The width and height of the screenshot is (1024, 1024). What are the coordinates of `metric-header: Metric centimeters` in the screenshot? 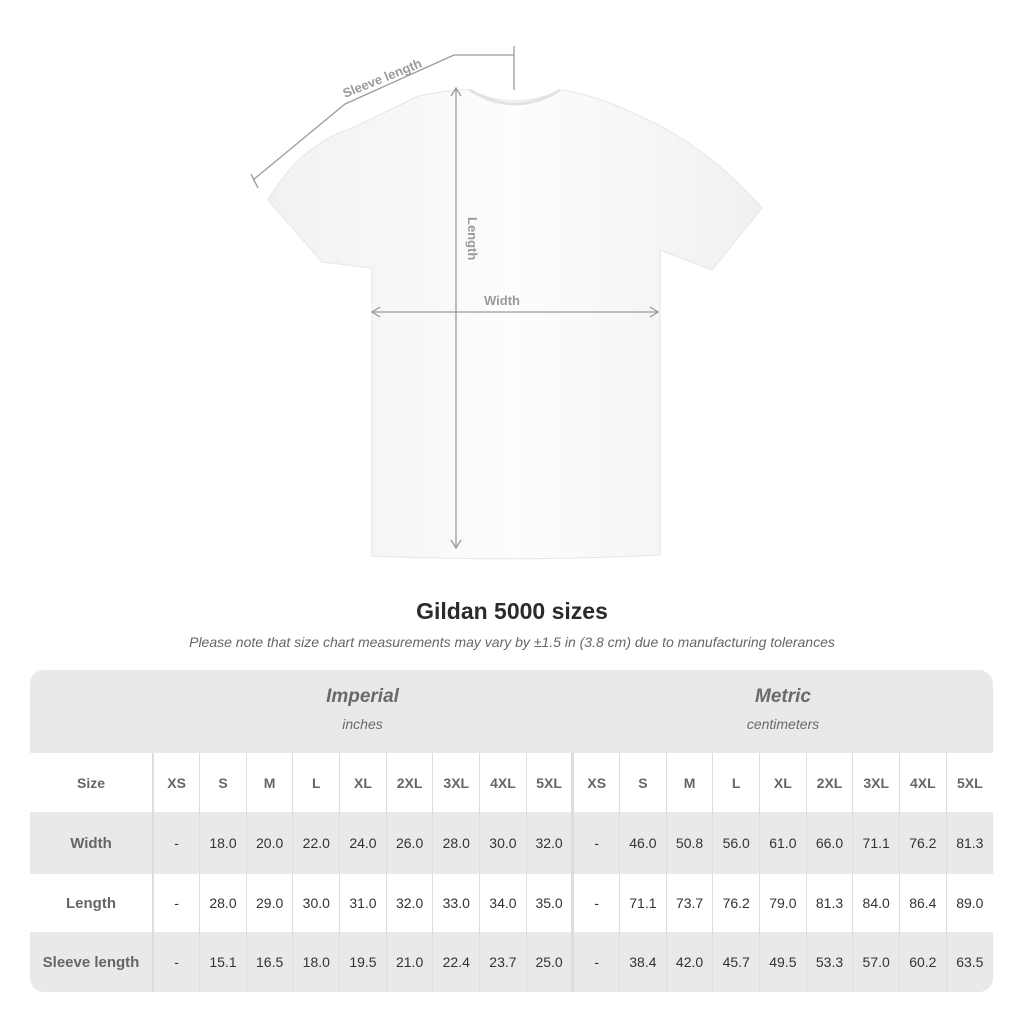 It's located at (783, 709).